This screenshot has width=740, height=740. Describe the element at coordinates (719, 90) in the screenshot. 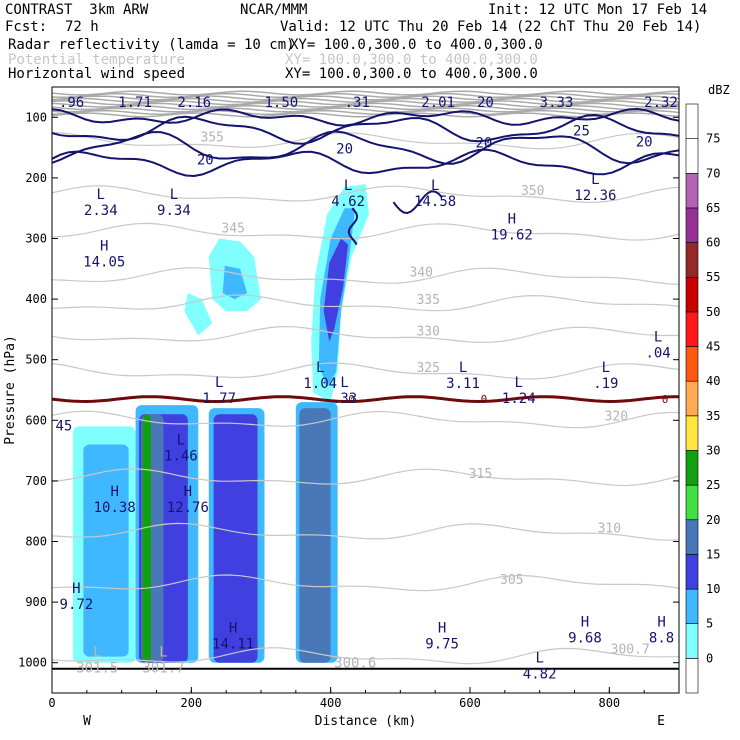

I see `colorbar-unit: dBZ` at that location.